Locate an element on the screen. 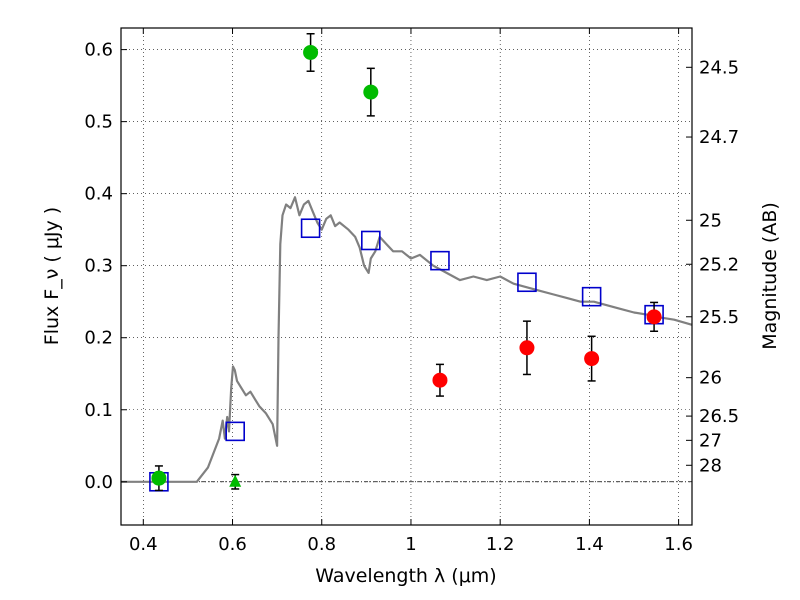 This screenshot has height=600, width=800. y-axis-ticks: 0.0 0.1 0.2 0.3 0.4 0.5 0.6 is located at coordinates (105, 266).